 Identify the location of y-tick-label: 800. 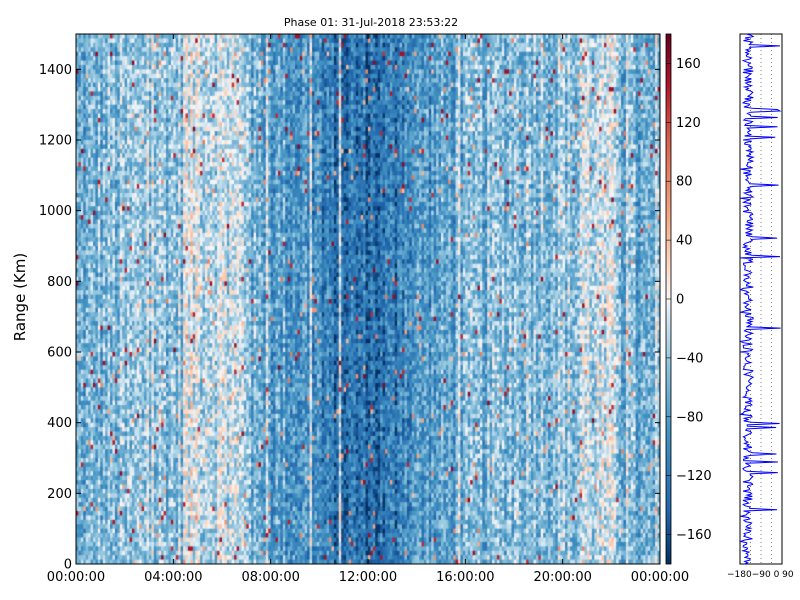
(59, 282).